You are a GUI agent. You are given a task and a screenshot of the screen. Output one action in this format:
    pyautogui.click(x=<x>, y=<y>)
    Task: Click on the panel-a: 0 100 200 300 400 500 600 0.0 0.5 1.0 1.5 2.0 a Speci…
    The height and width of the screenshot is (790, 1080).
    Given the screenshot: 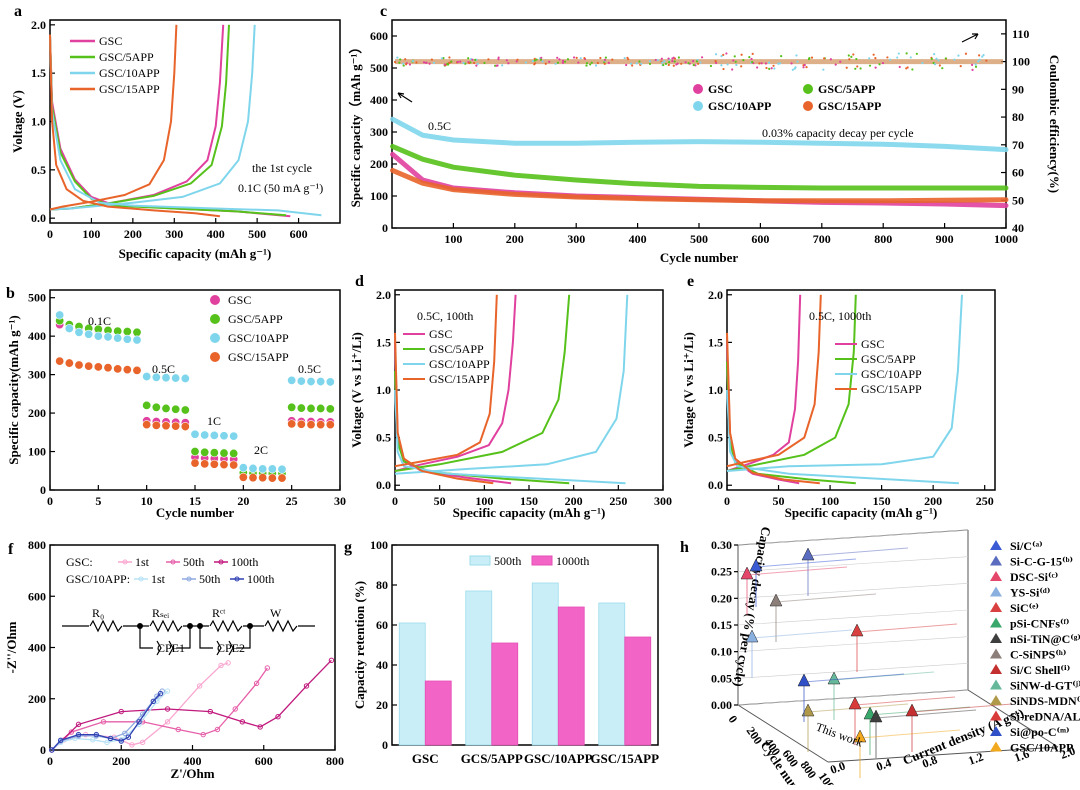 What is the action you would take?
    pyautogui.click(x=175, y=132)
    